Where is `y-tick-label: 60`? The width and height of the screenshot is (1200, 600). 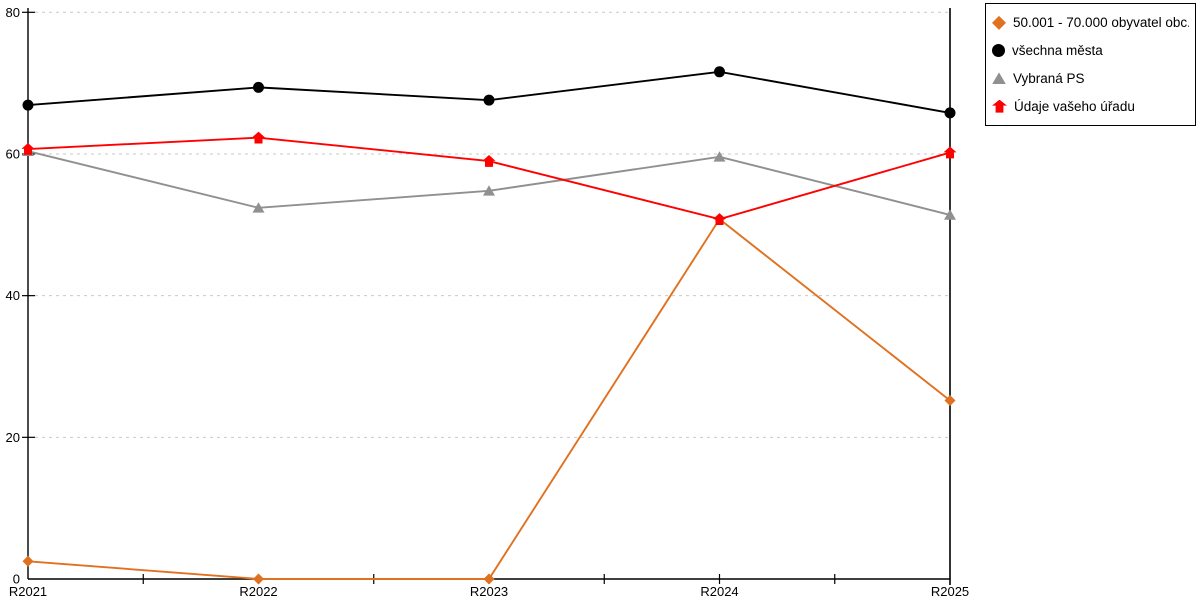
y-tick-label: 60 is located at coordinates (13, 153).